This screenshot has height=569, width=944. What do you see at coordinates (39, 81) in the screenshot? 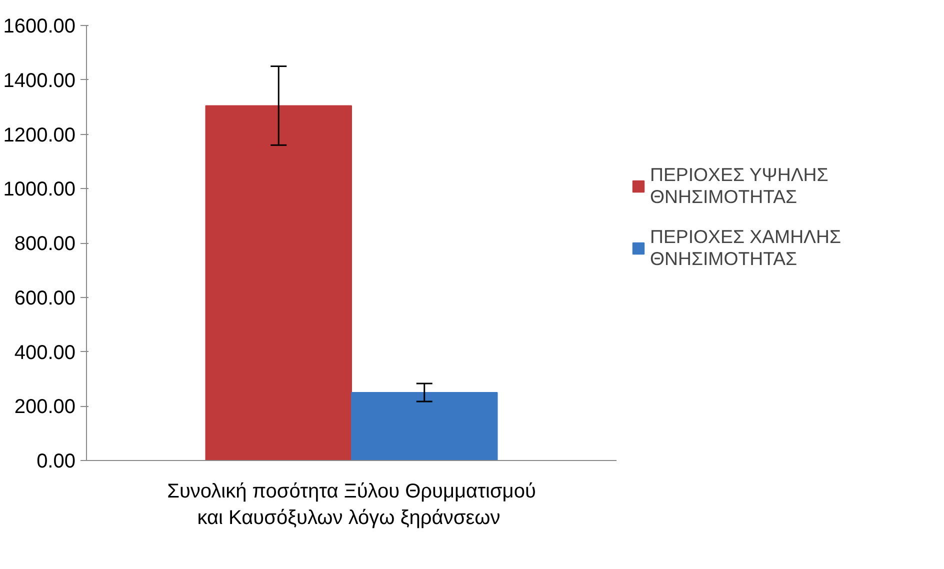
I see `y-tick-label: 1400.00` at bounding box center [39, 81].